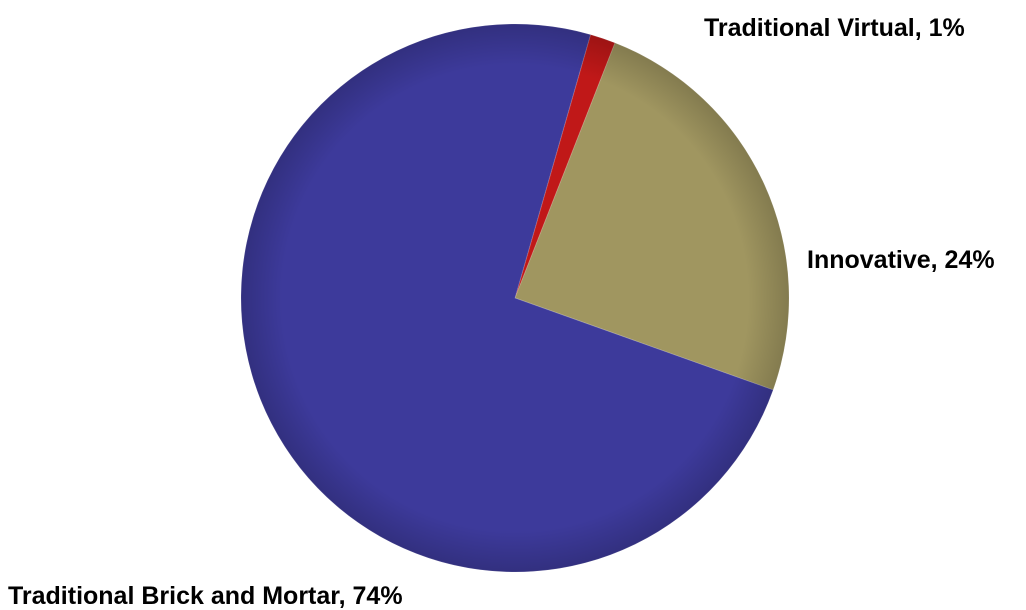 The height and width of the screenshot is (610, 1026). What do you see at coordinates (834, 28) in the screenshot?
I see `label-traditional-virtual: Traditional Virtual, 1%` at bounding box center [834, 28].